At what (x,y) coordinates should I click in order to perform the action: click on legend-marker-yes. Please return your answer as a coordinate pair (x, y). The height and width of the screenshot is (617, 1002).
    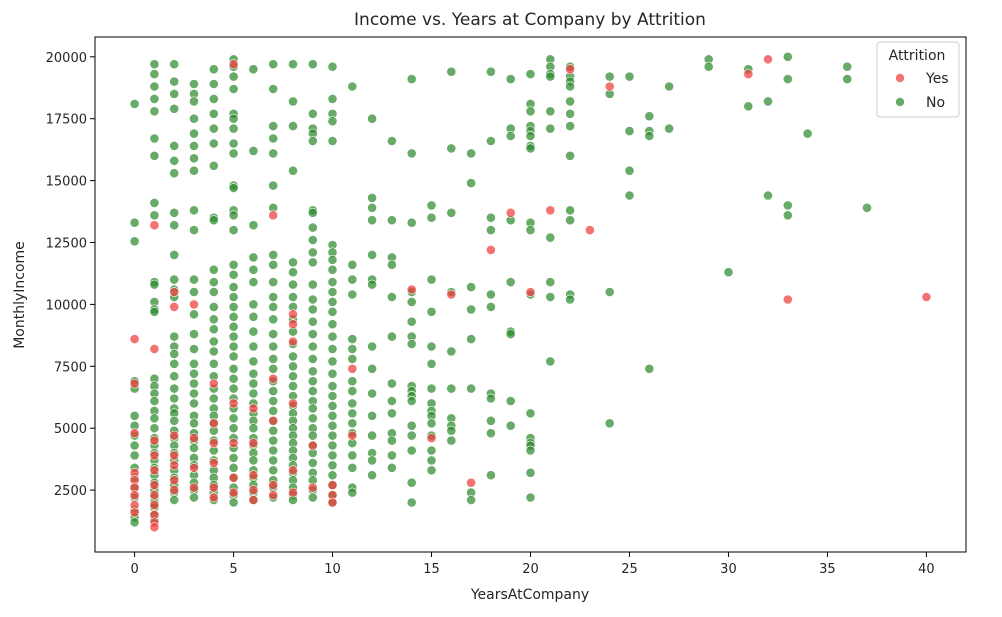
    Looking at the image, I should click on (900, 78).